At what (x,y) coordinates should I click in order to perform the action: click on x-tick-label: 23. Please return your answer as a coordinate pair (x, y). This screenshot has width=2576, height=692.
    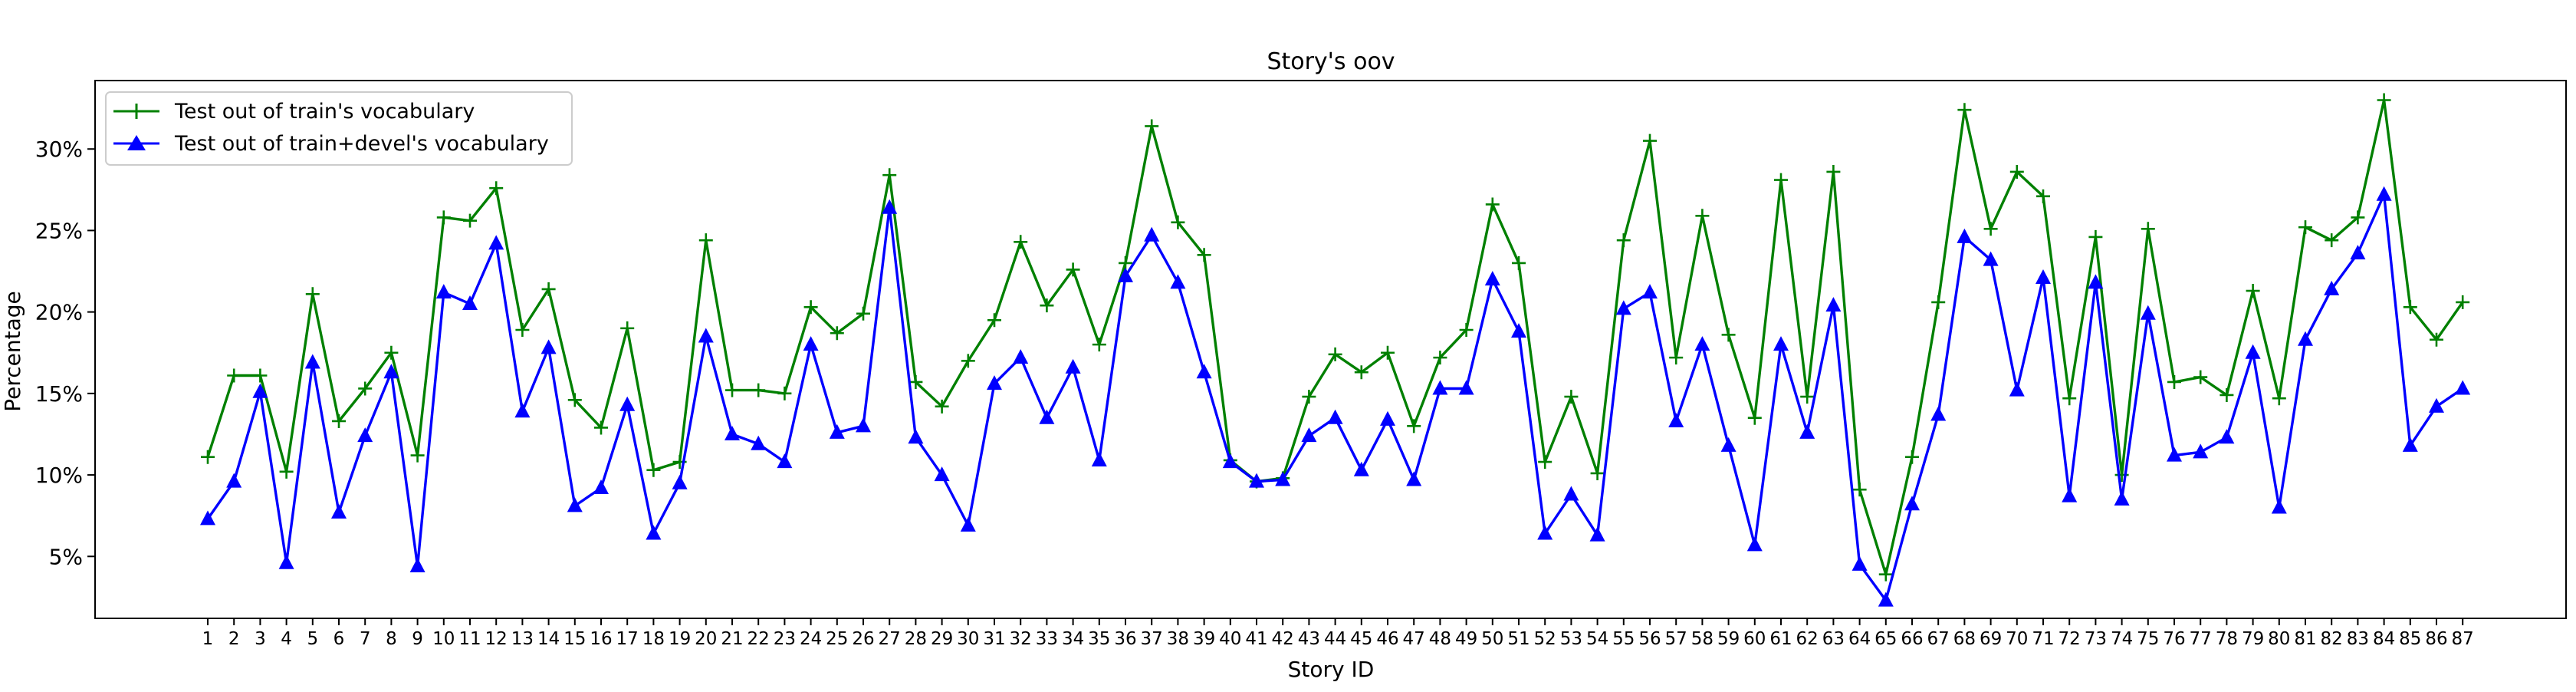
    Looking at the image, I should click on (785, 639).